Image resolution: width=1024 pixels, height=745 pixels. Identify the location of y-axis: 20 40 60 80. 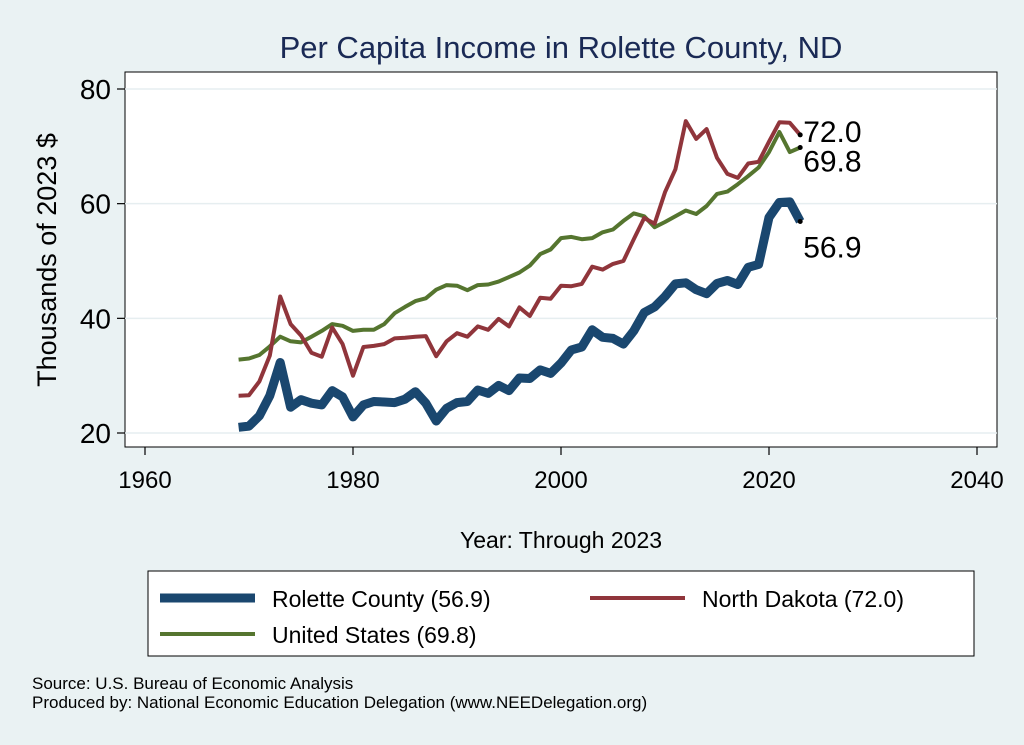
(102, 261).